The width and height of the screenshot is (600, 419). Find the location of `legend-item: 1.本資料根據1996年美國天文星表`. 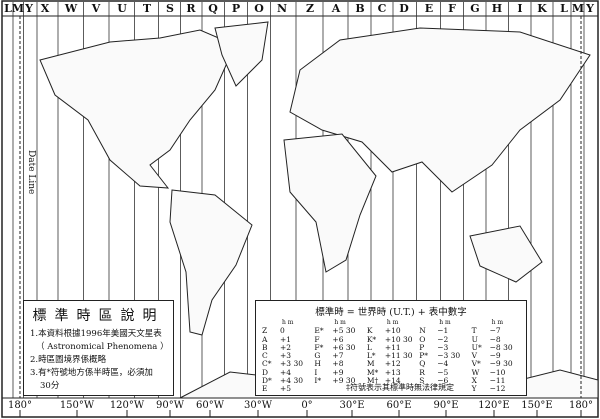

legend-item: 1.本資料根據1996年美國天文星表 is located at coordinates (96, 334).